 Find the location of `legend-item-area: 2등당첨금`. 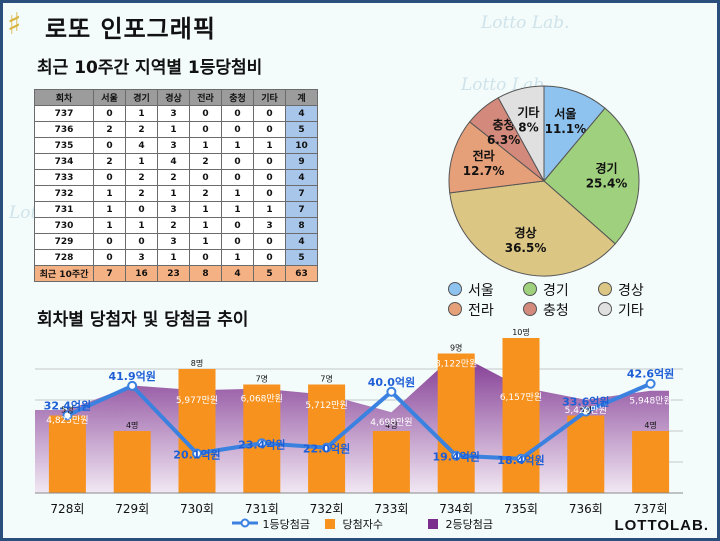

legend-item-area: 2등당첨금 is located at coordinates (460, 524).